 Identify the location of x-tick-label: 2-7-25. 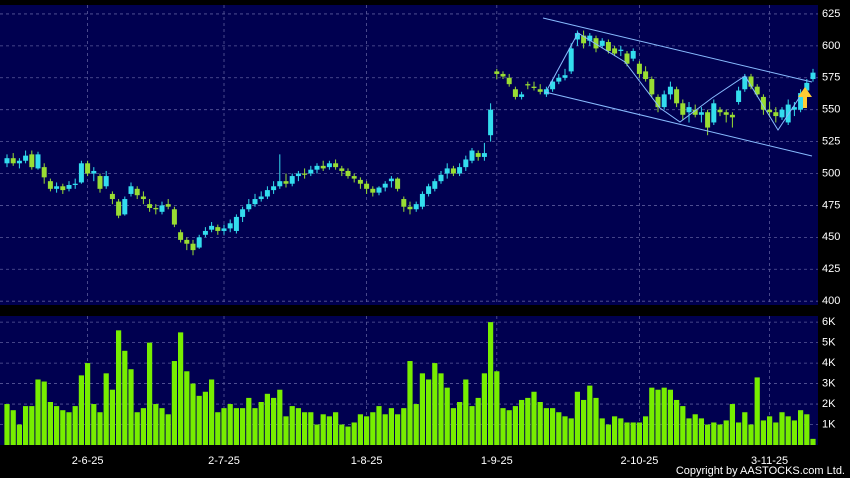
(224, 461).